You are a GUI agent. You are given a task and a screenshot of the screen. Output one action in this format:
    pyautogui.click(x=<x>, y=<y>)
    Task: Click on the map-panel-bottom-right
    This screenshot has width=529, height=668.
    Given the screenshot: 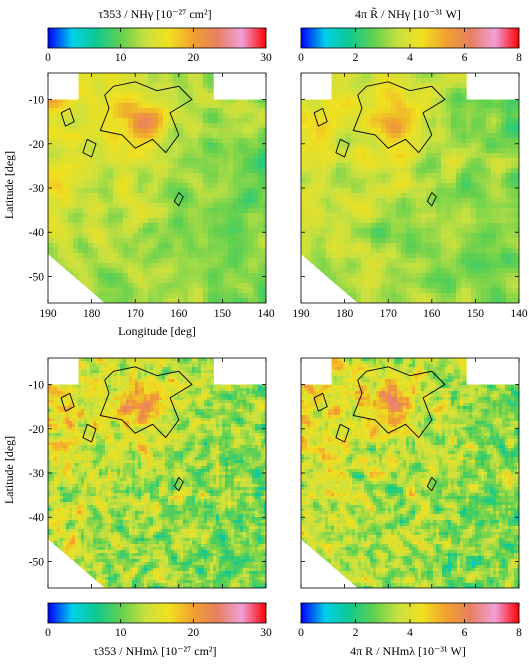 What is the action you would take?
    pyautogui.click(x=410, y=473)
    